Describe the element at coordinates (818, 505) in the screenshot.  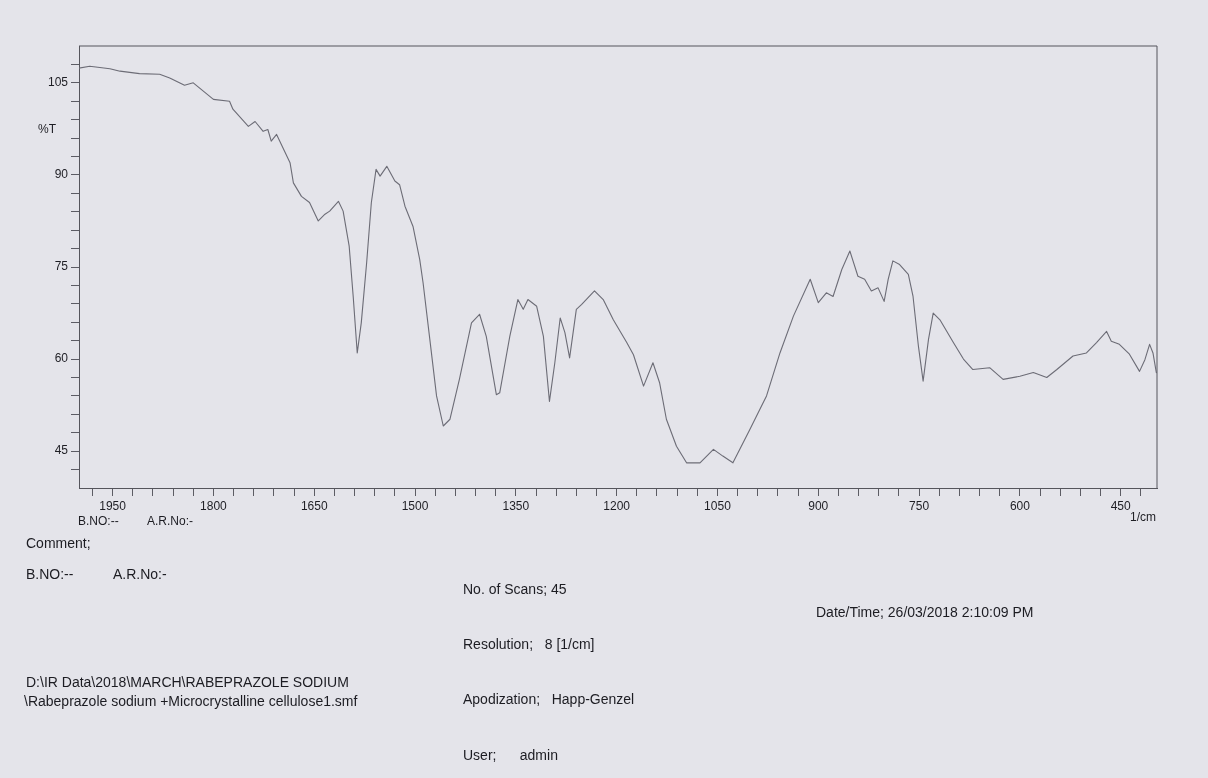
I see `x-tick-label: 900` at that location.